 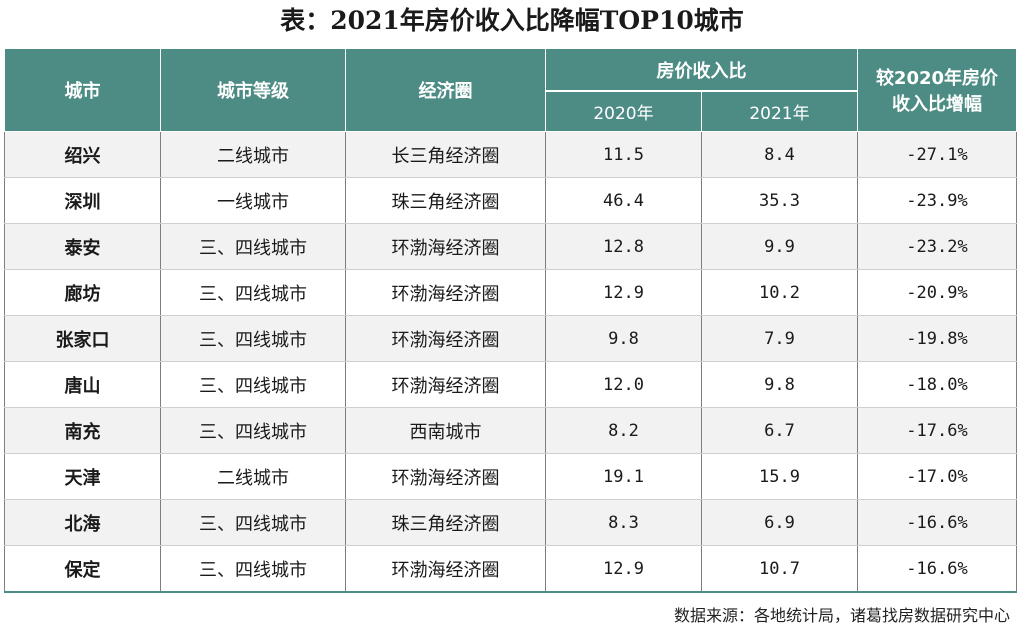 What do you see at coordinates (937, 154) in the screenshot?
I see `cell-change: -27.1%` at bounding box center [937, 154].